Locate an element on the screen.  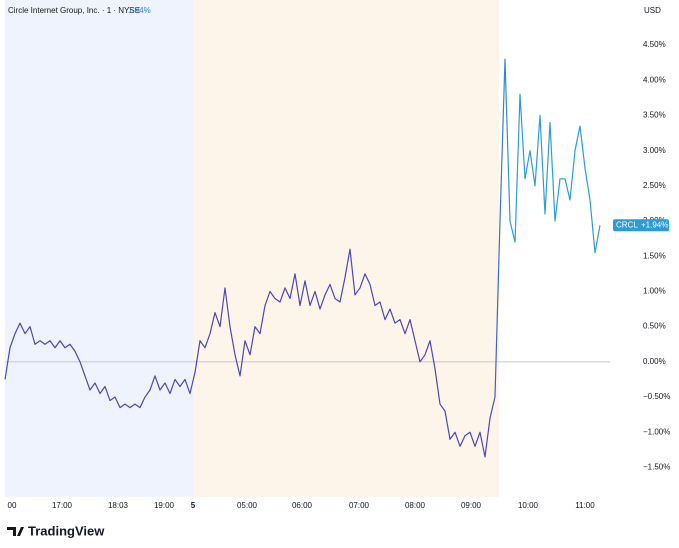
x-tick-label: 18:03 is located at coordinates (118, 505).